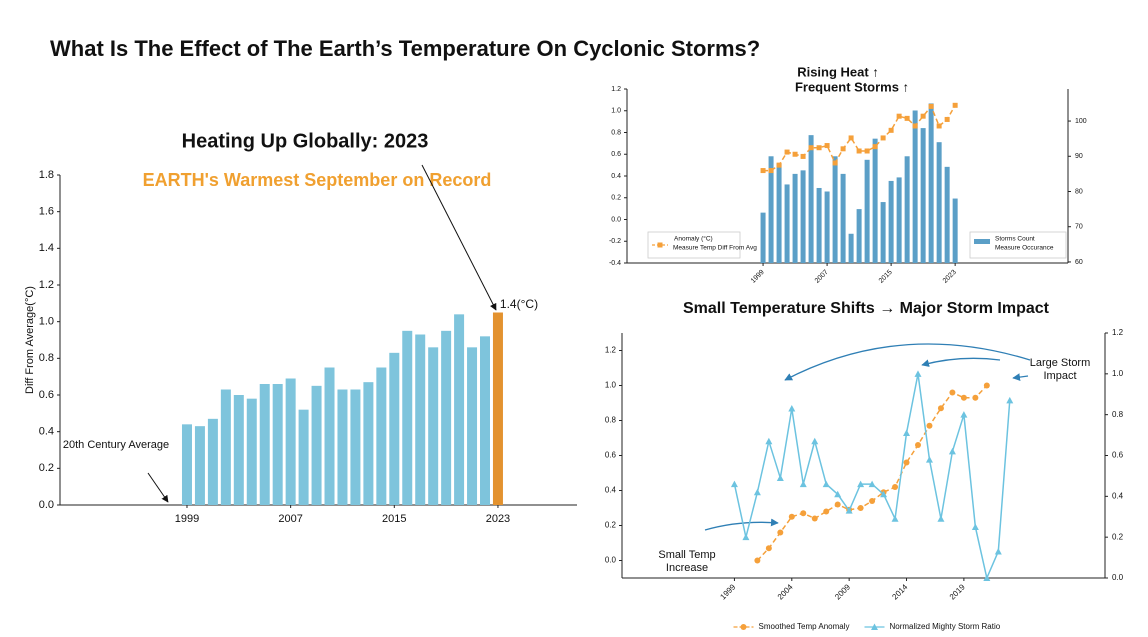  I want to click on y2-tick-label: 100, so click(1081, 121).